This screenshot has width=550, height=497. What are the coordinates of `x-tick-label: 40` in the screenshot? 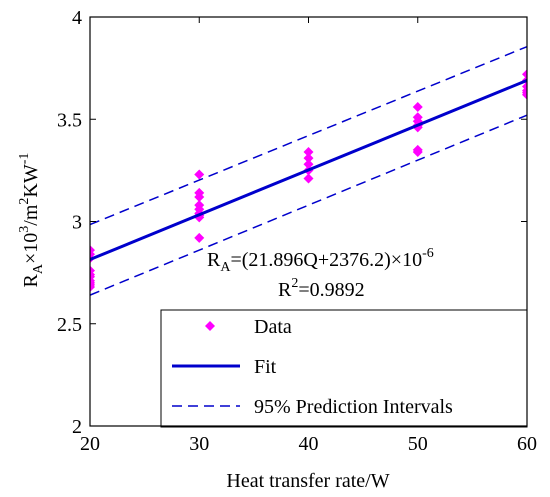 It's located at (309, 444).